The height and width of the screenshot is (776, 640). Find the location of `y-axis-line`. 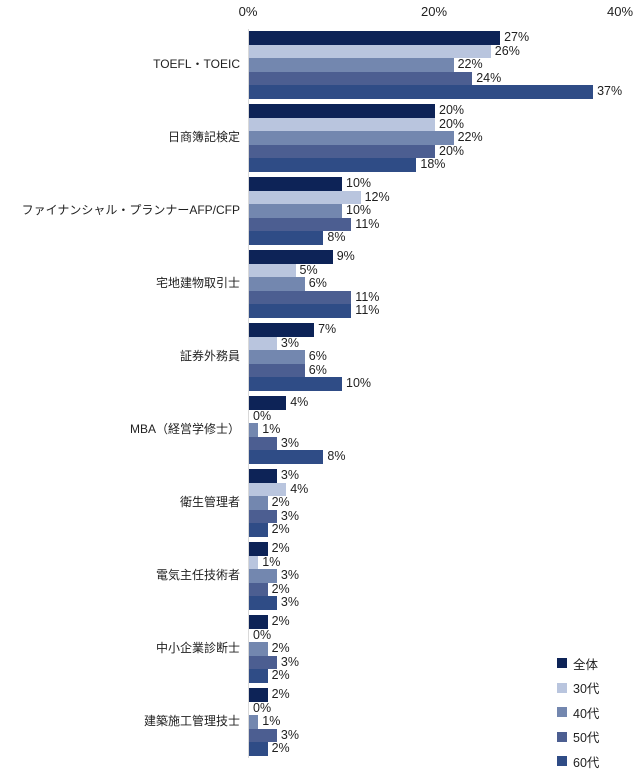

y-axis-line is located at coordinates (248, 393).